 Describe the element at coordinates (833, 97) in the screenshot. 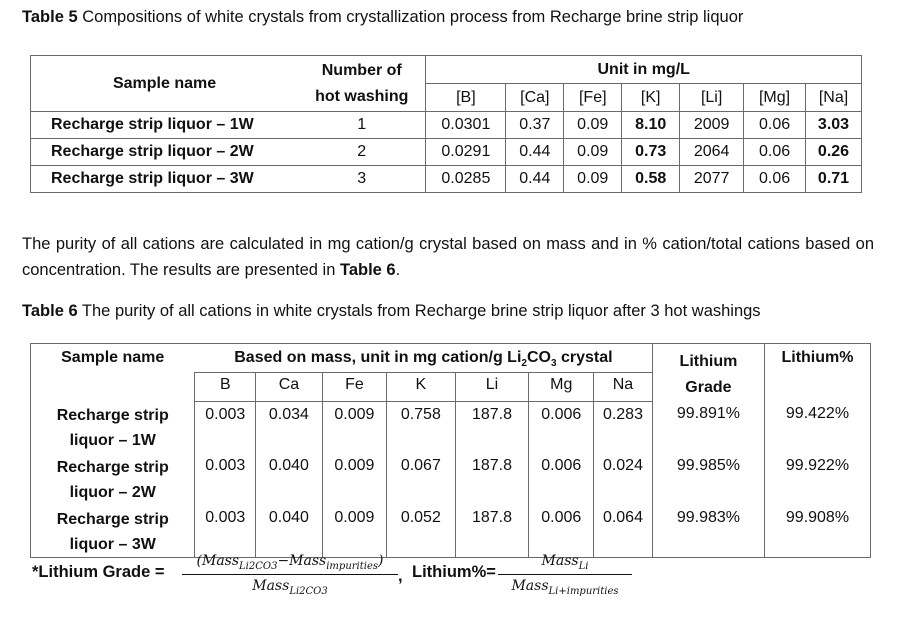

I see `table5-col-header: [Na]` at that location.